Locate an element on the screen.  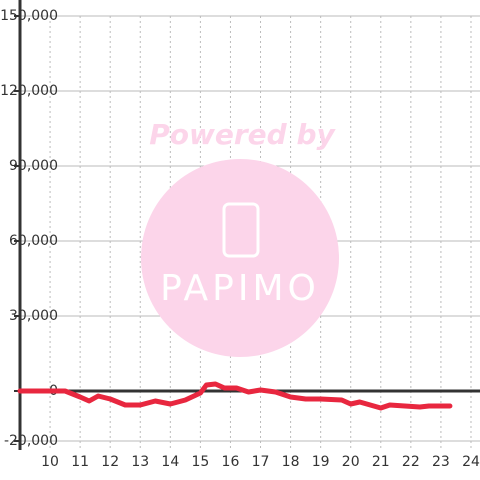
x-tick-label: 24 is located at coordinates (471, 462).